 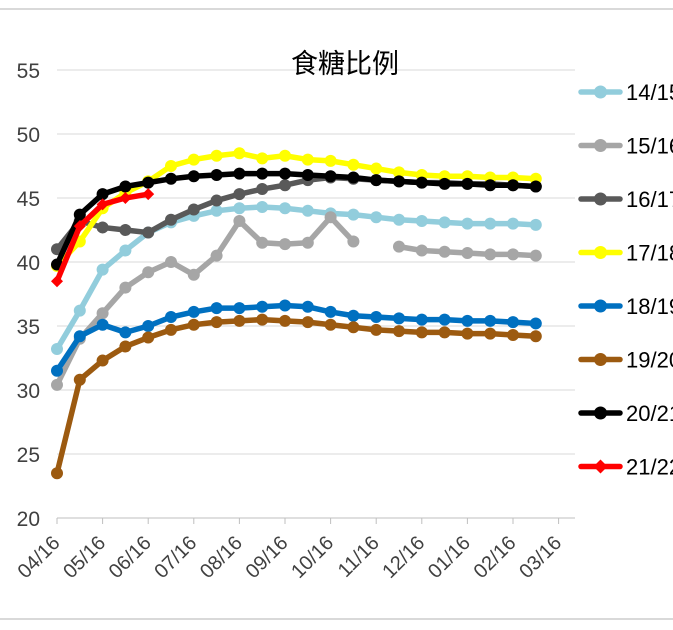 What do you see at coordinates (28, 199) in the screenshot?
I see `y-tick-label: 45` at bounding box center [28, 199].